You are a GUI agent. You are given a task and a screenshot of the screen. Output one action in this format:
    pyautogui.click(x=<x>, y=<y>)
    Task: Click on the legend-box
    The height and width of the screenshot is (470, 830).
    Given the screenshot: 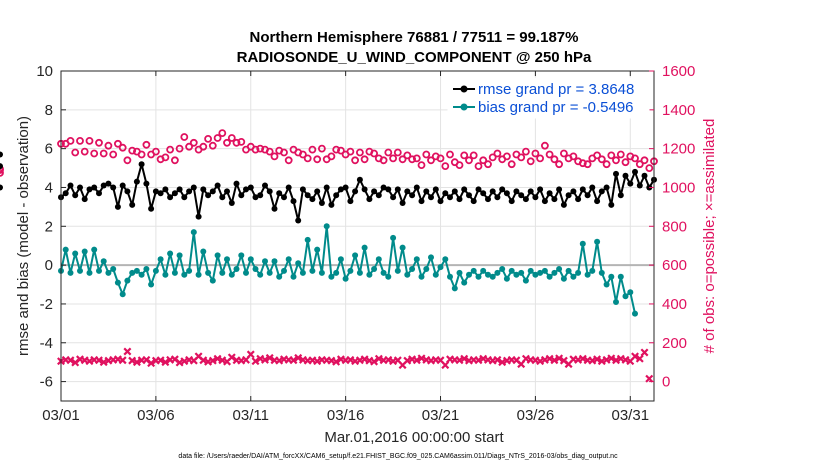 What is the action you would take?
    pyautogui.click(x=548, y=98)
    